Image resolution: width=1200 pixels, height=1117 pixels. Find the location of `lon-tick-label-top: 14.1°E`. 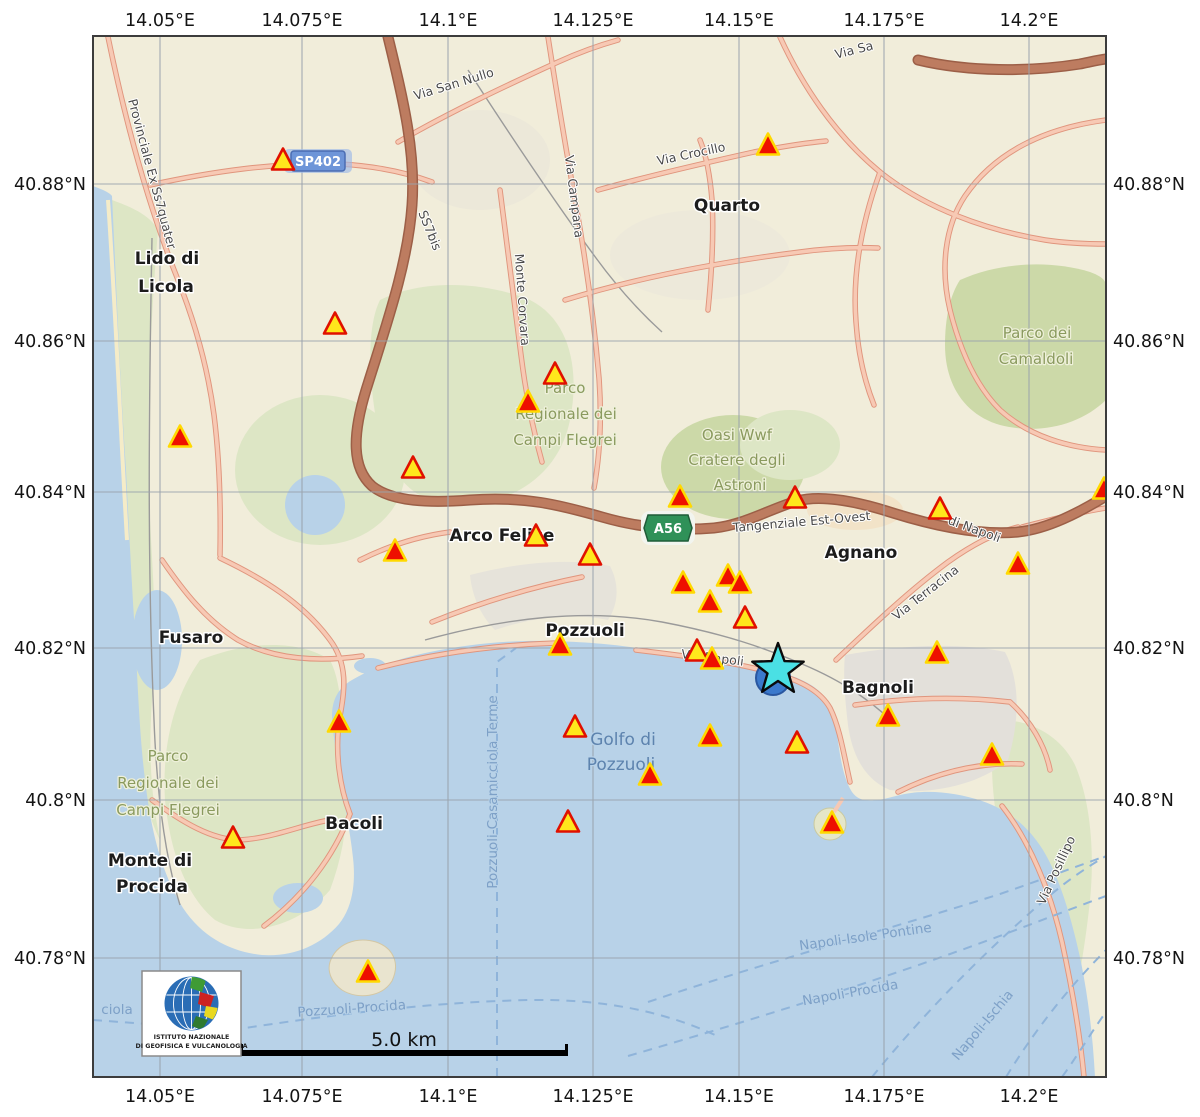

lon-tick-label-top: 14.1°E is located at coordinates (448, 21).